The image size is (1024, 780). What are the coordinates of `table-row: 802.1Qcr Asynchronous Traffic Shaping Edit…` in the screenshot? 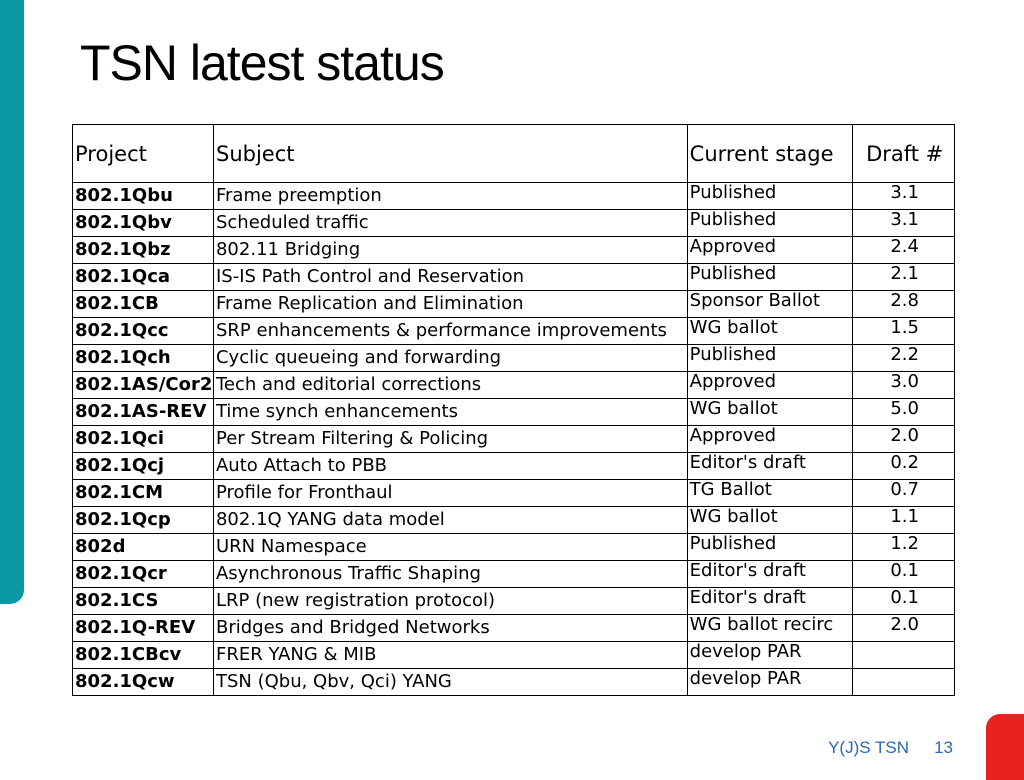 It's located at (513, 574).